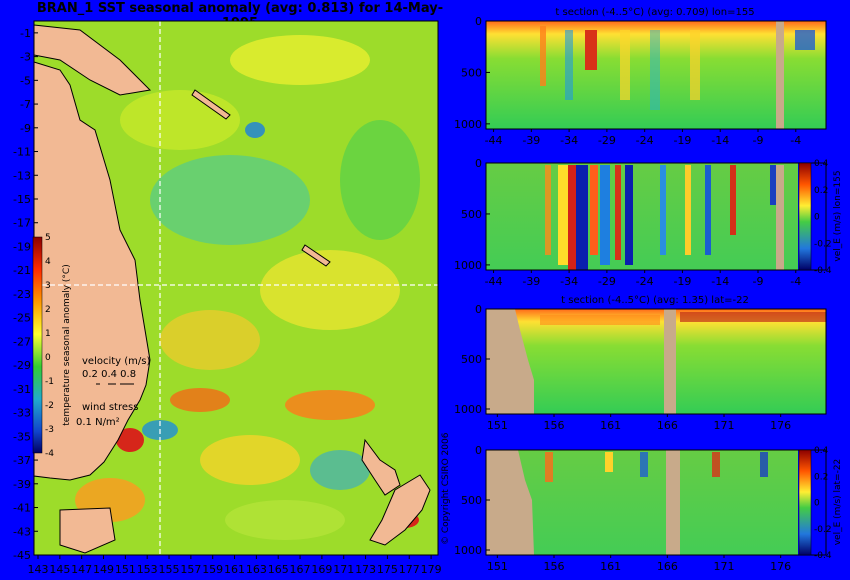 The height and width of the screenshot is (580, 850). I want to click on section-2-colorbar-tick-label: 0.2, so click(821, 191).